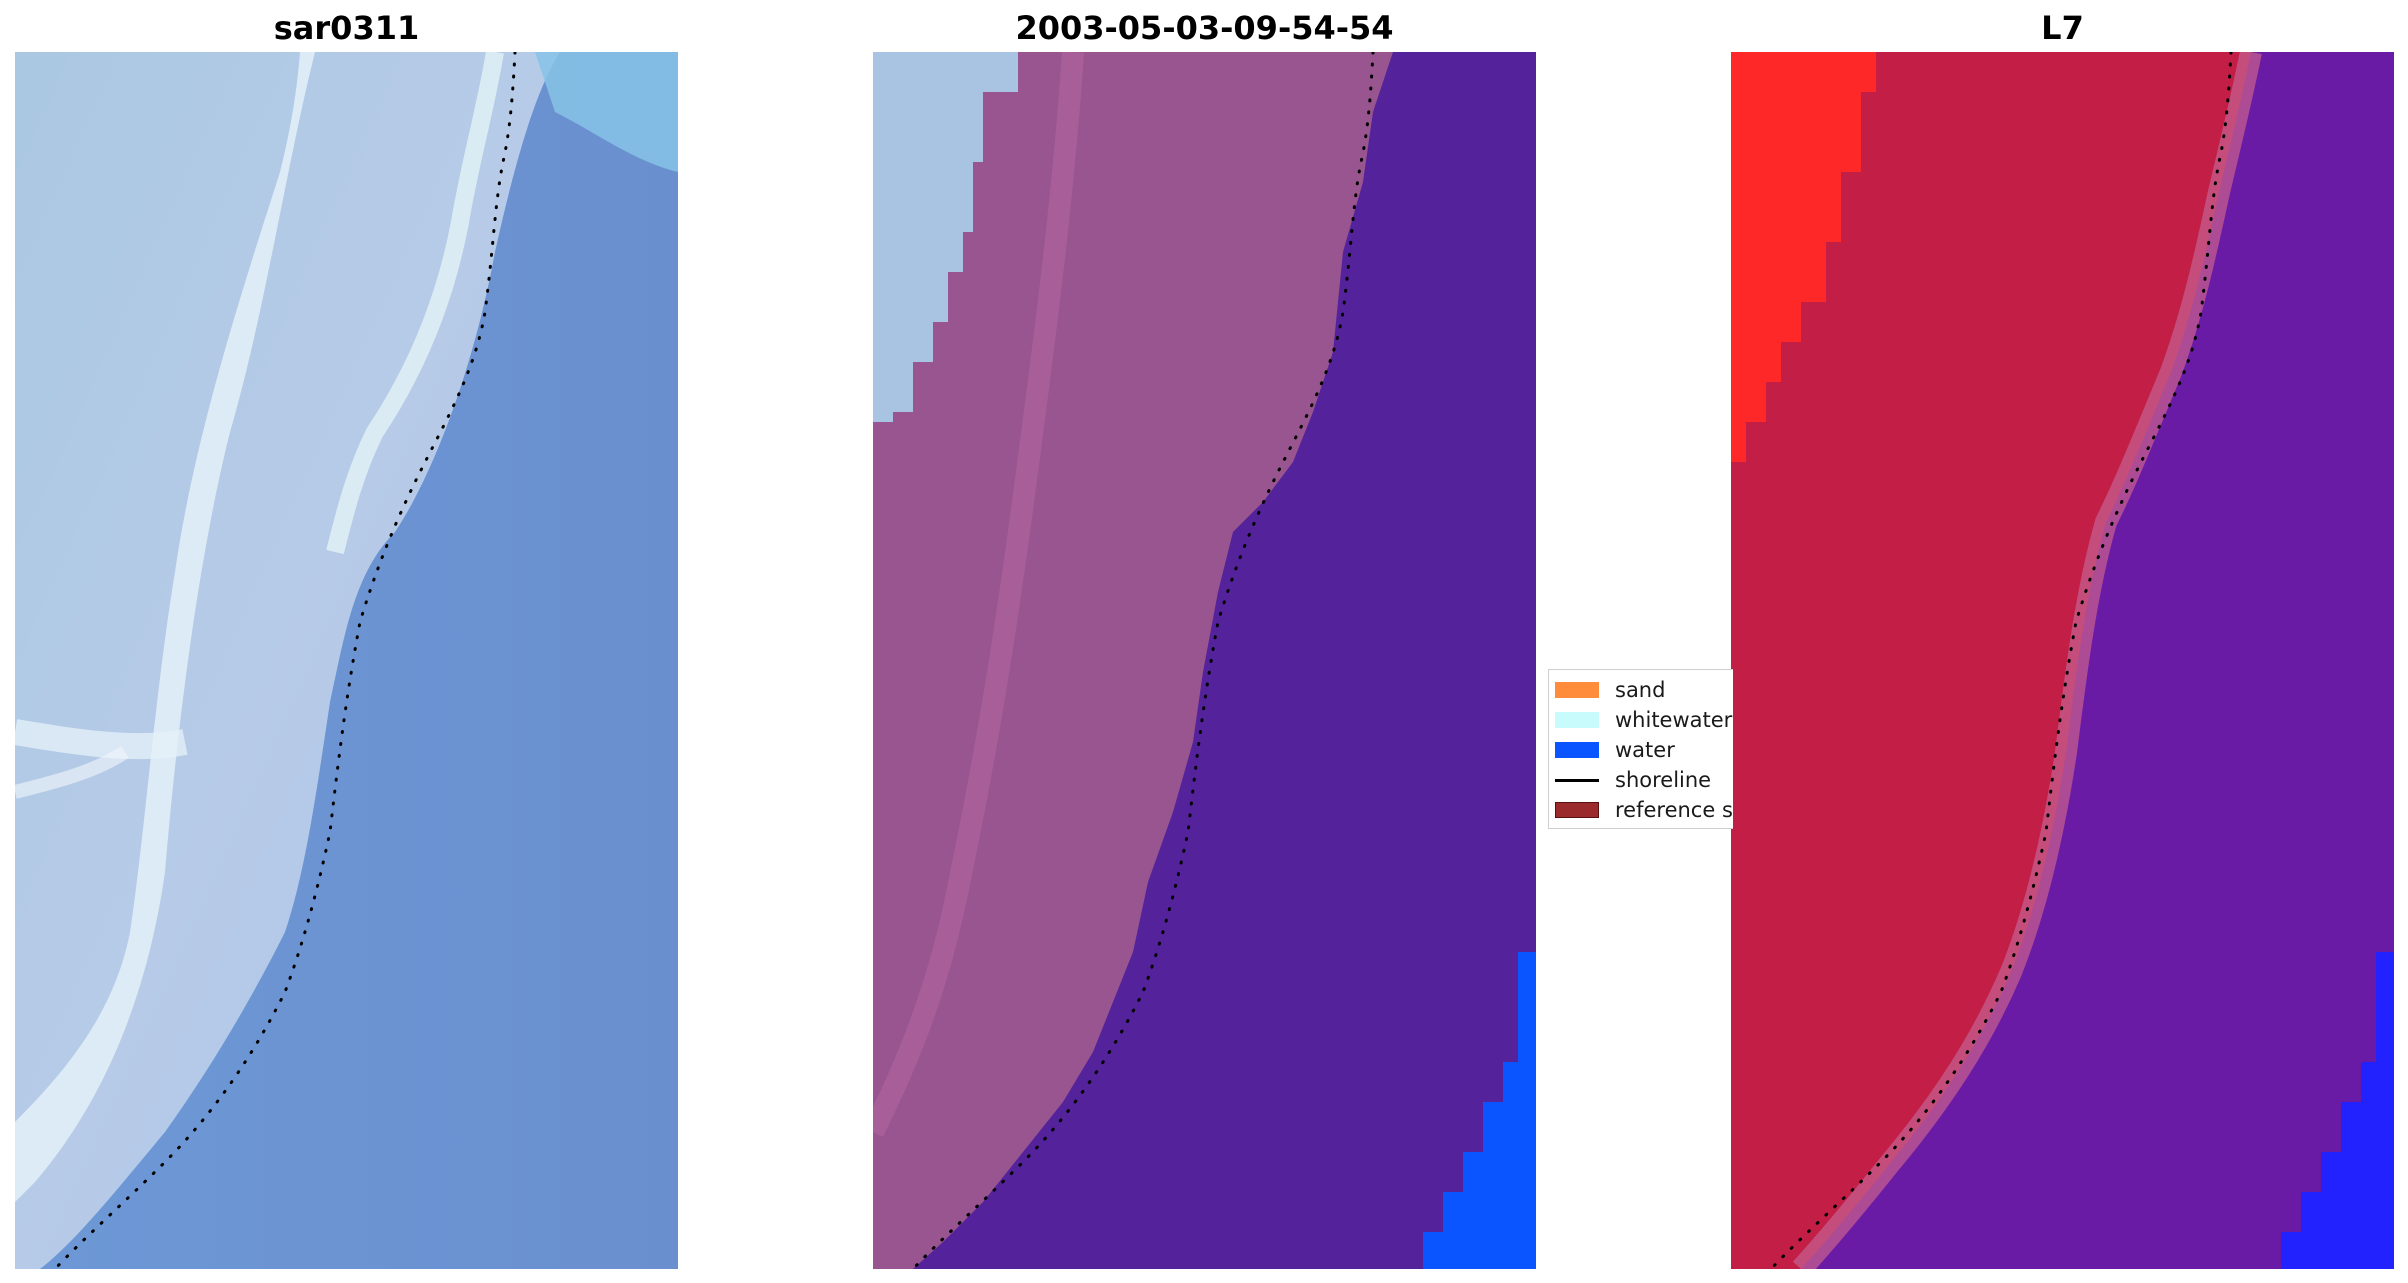 The height and width of the screenshot is (1283, 2408). I want to click on water-swatch, so click(1577, 750).